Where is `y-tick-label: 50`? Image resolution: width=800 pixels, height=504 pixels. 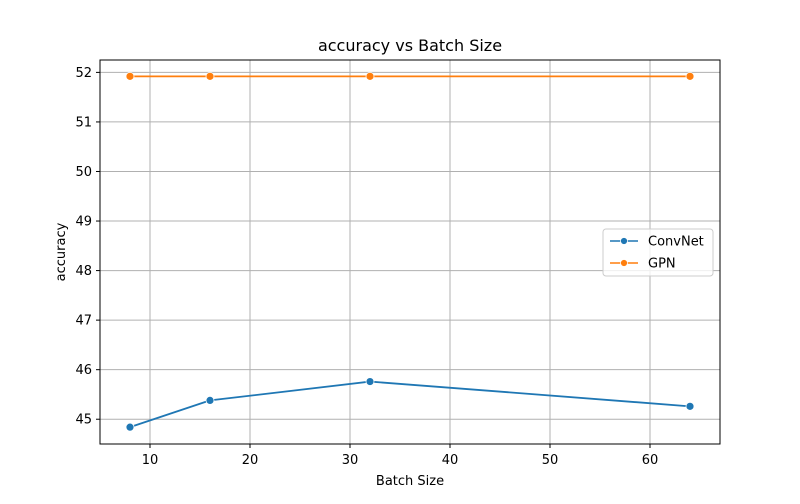
y-tick-label: 50 is located at coordinates (83, 172).